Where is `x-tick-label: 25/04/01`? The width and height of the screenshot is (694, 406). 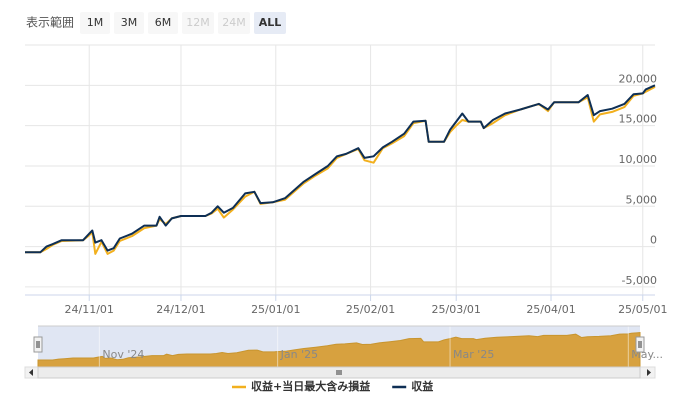 x-tick-label: 25/04/01 is located at coordinates (550, 309).